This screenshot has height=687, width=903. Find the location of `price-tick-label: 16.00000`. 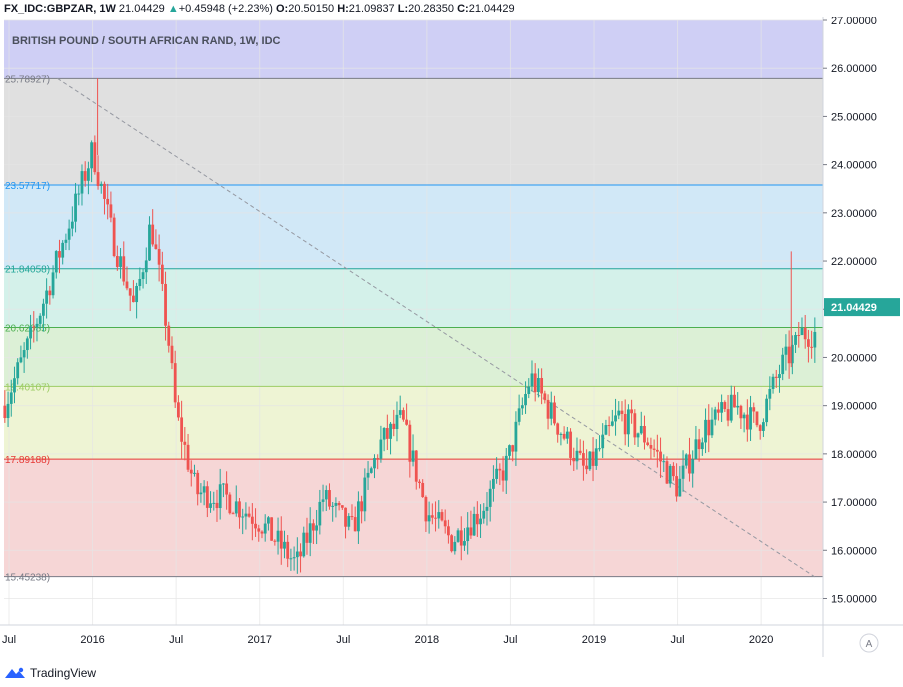

price-tick-label: 16.00000 is located at coordinates (854, 551).